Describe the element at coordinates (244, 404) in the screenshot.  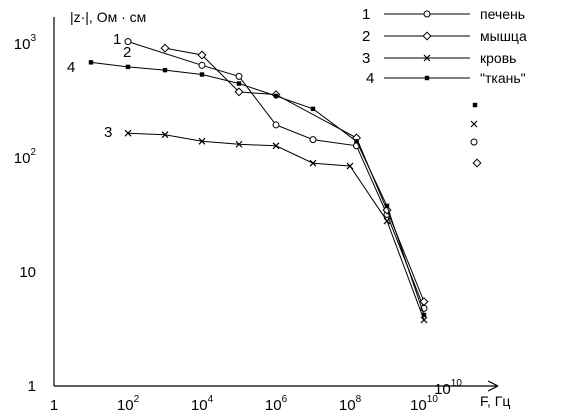
I see `x-tick-labels: 1 10² 10⁴ 10⁶ 10⁸ 10¹⁰` at that location.